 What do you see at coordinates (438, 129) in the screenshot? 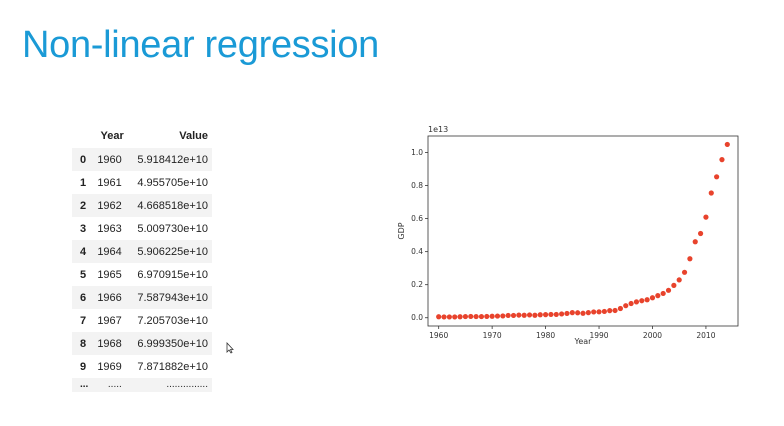
I see `offset-label: 1e13` at bounding box center [438, 129].